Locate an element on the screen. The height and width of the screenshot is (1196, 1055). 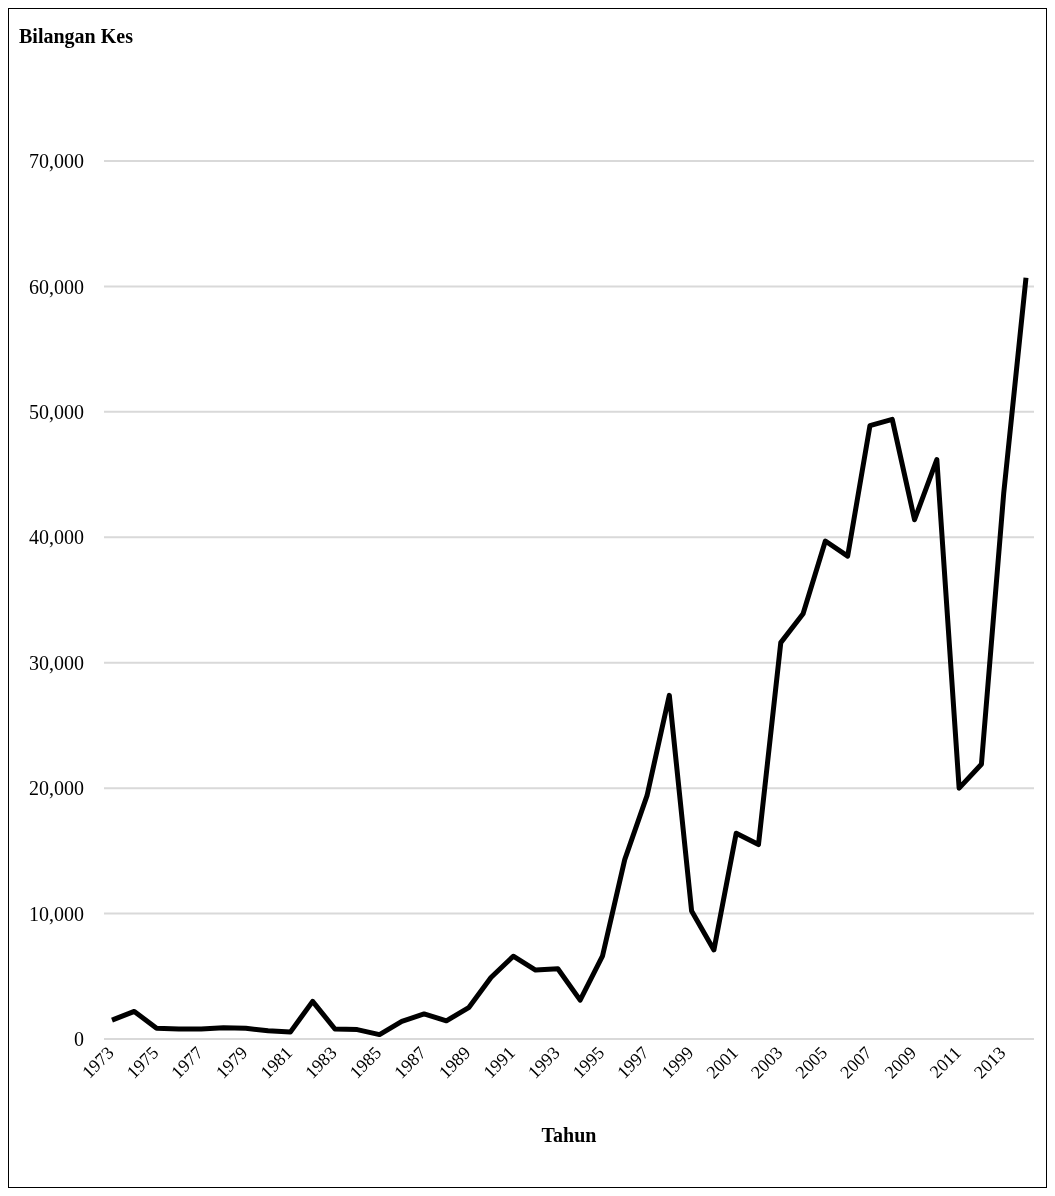
y-tick-label: 50,000 is located at coordinates (56, 411).